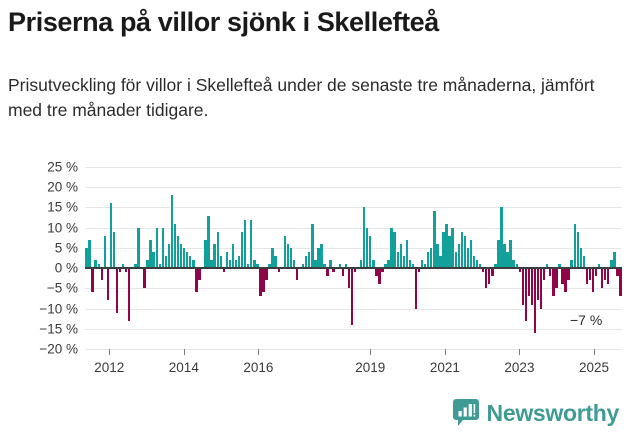 The image size is (631, 439). What do you see at coordinates (58, 329) in the screenshot?
I see `y-tick-label: −15 %` at bounding box center [58, 329].